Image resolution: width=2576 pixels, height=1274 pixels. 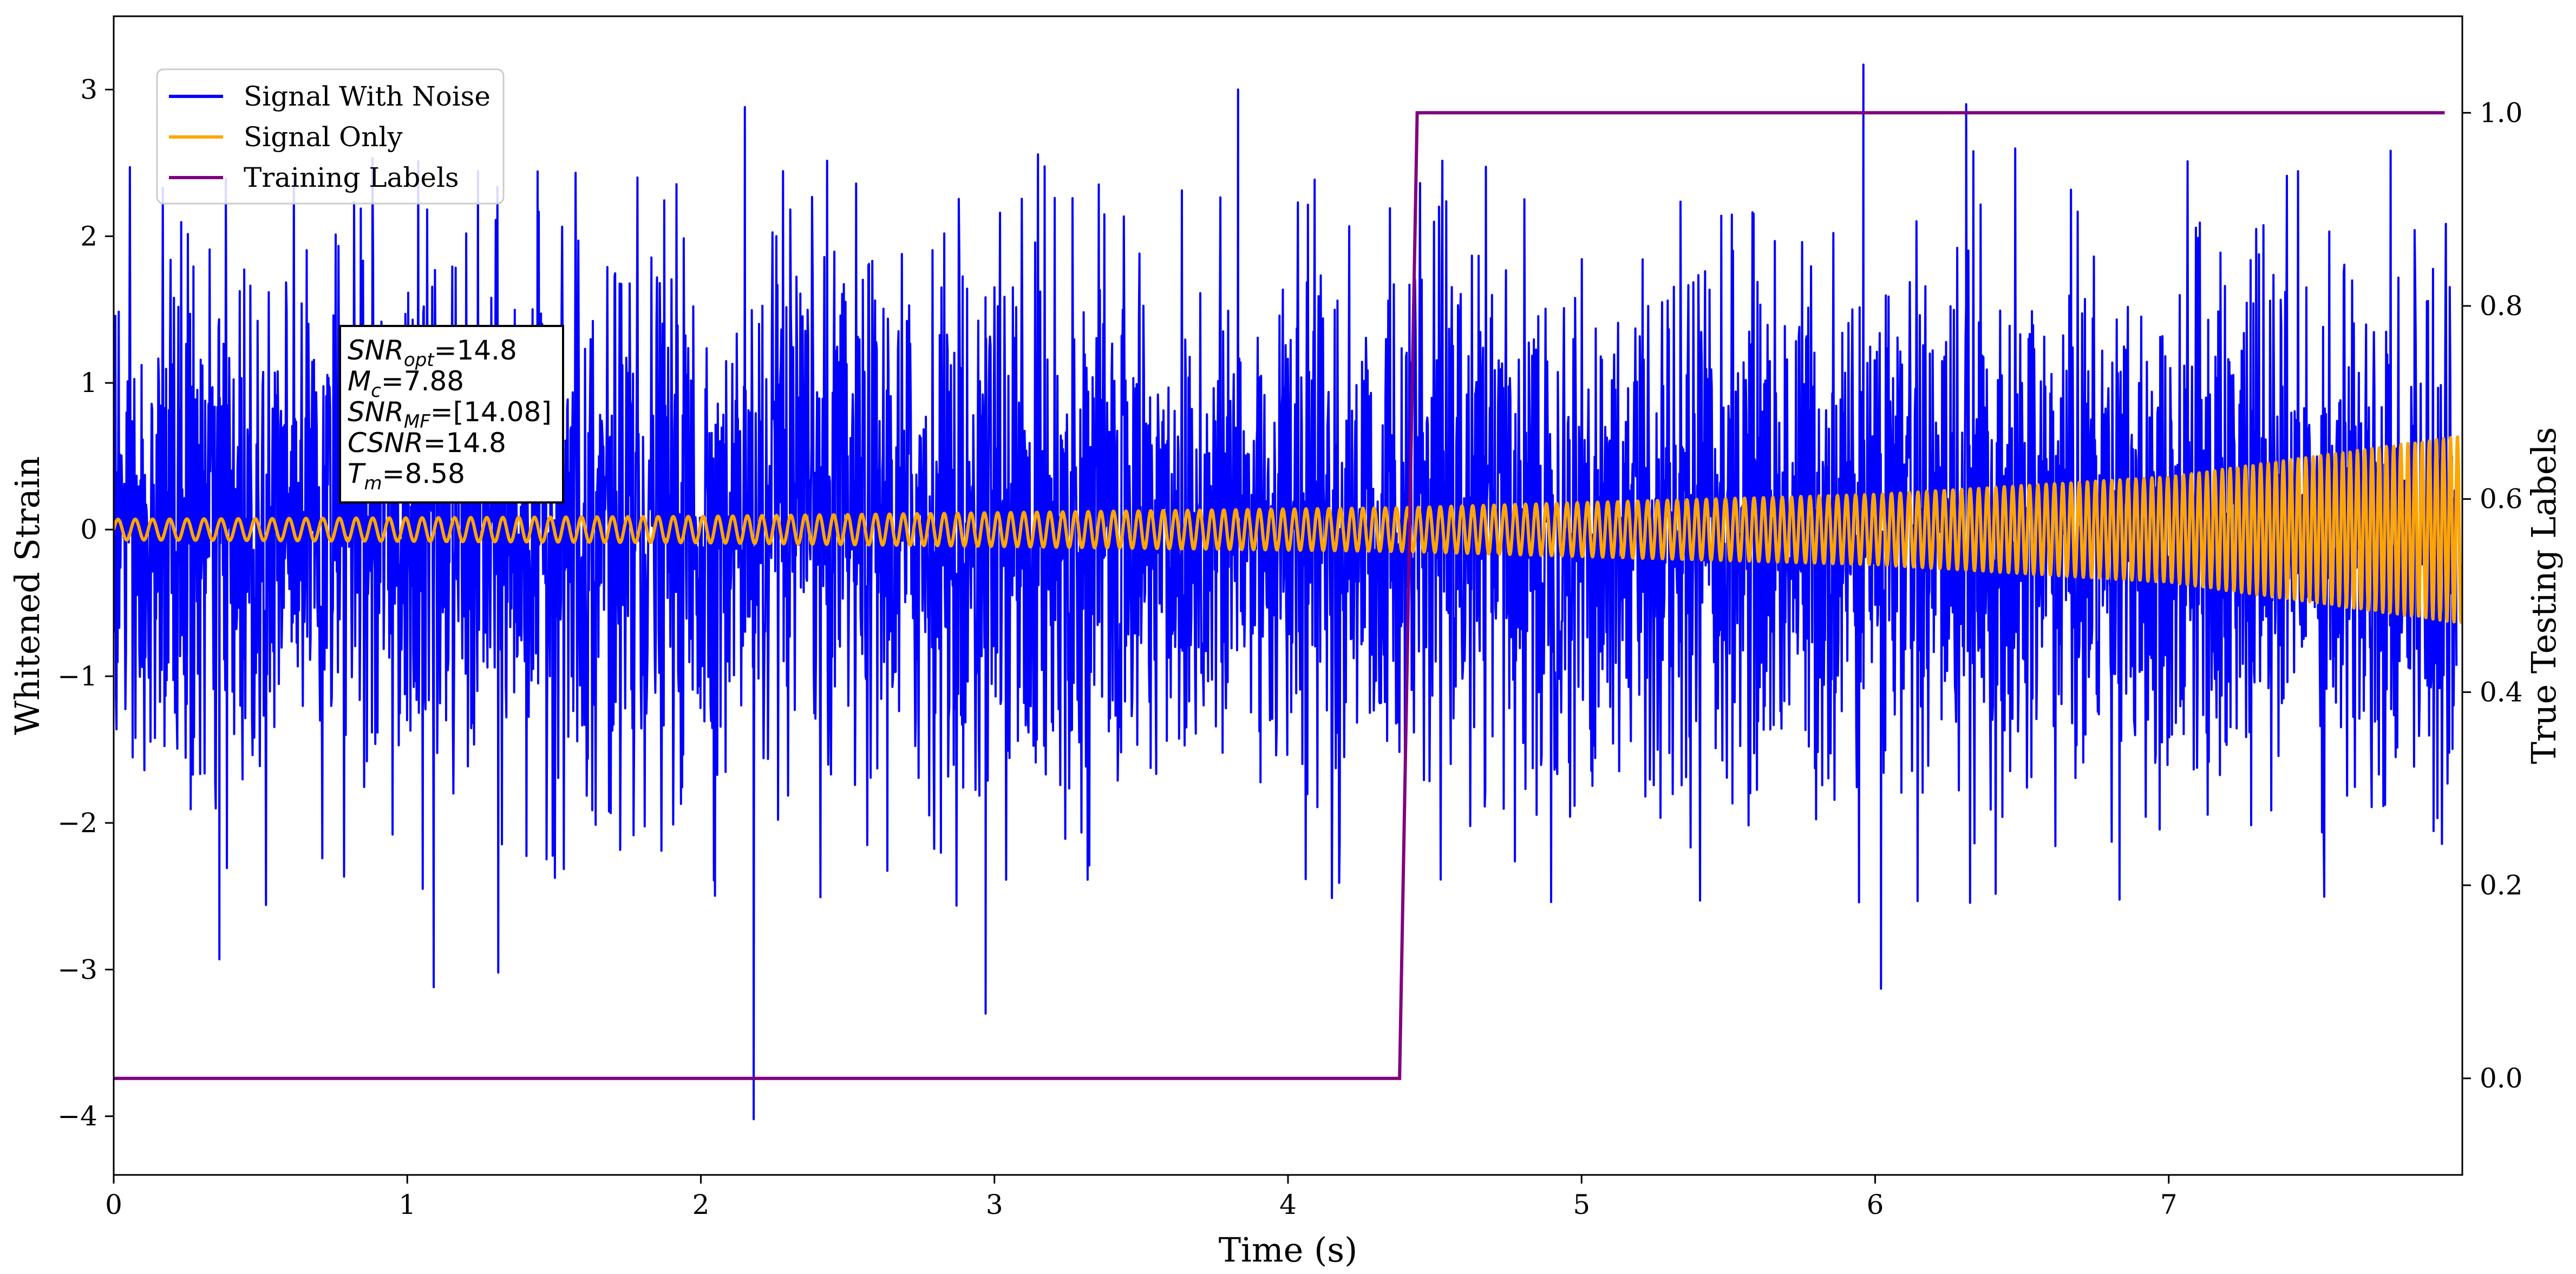 I want to click on legend-label: Training Labels, so click(x=352, y=177).